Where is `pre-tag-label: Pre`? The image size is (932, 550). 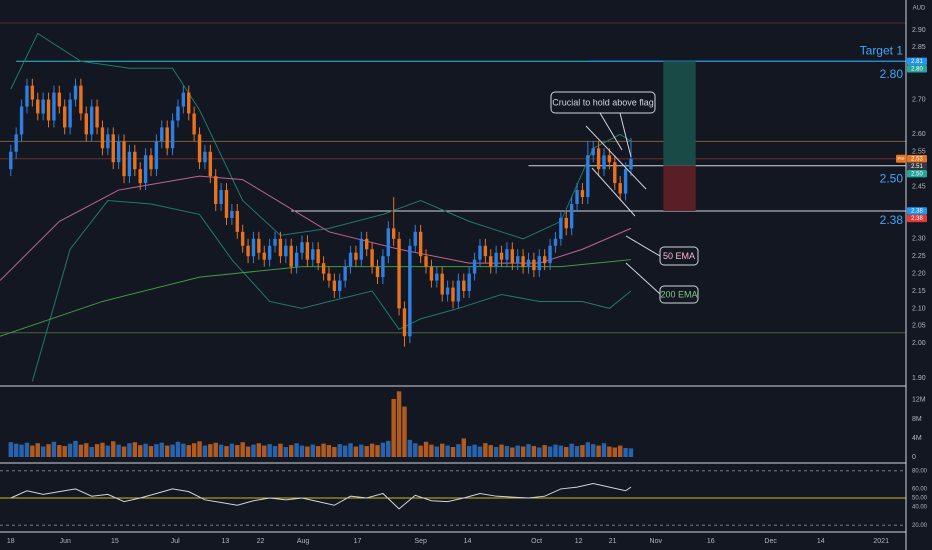
pre-tag-label: Pre is located at coordinates (901, 158).